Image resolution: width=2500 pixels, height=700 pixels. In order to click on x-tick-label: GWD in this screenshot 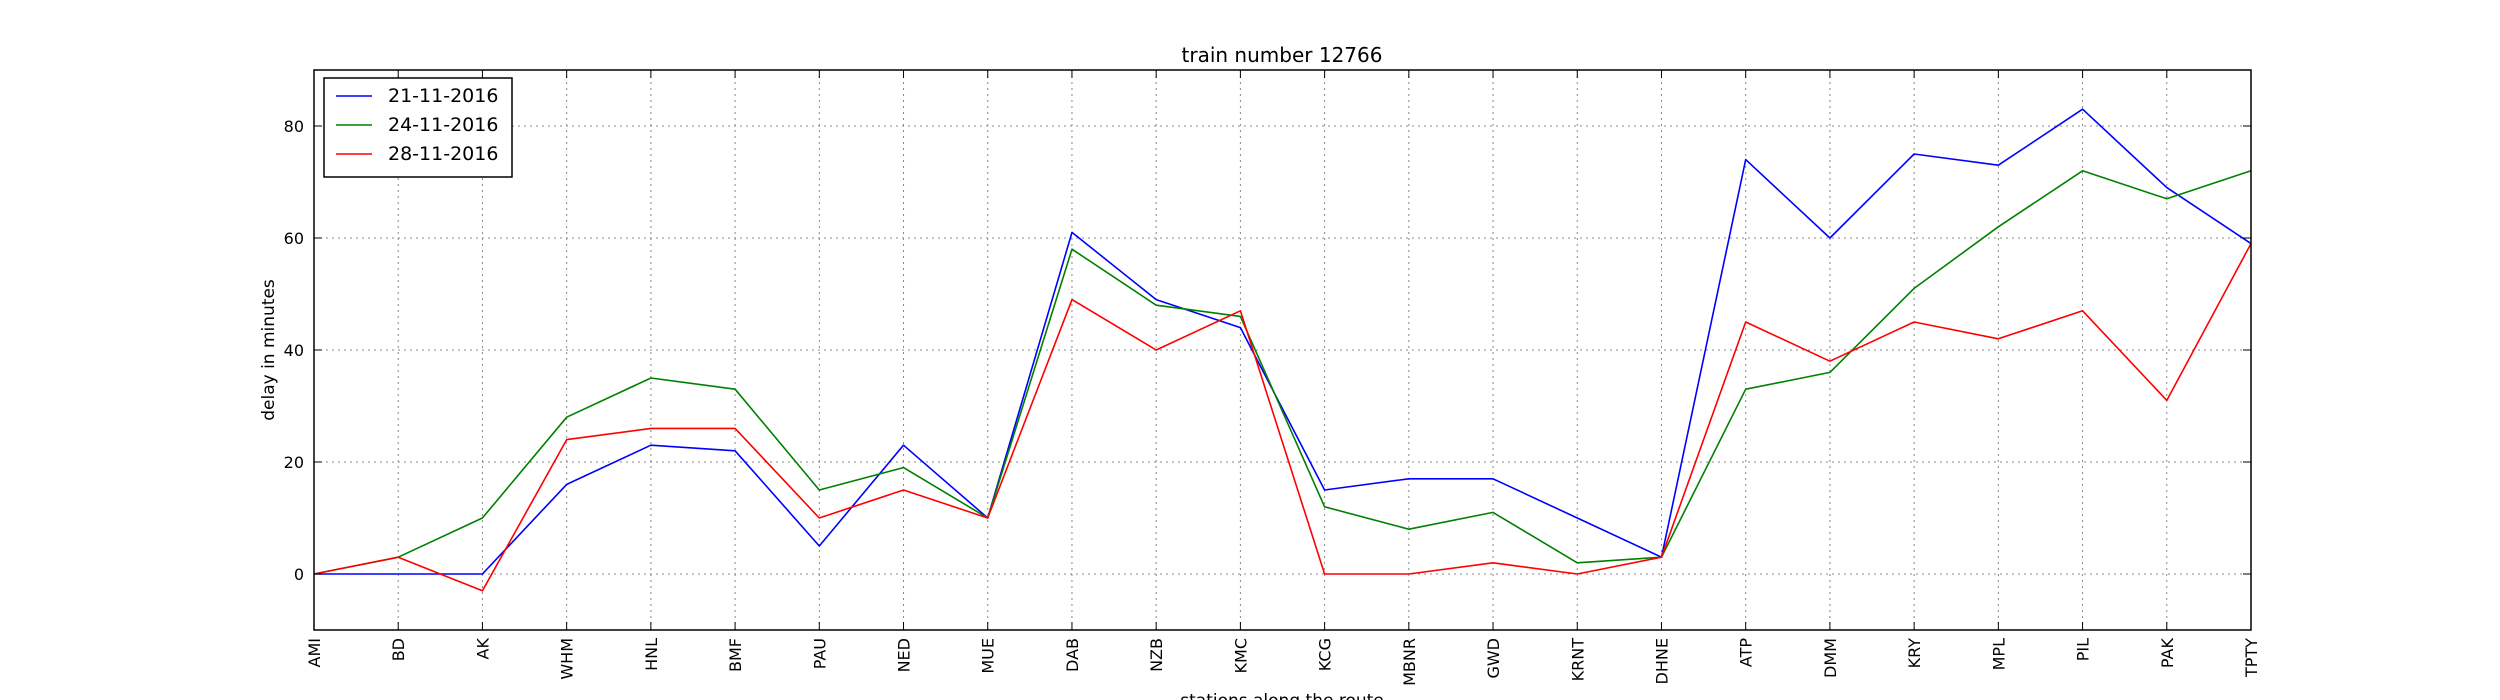, I will do `click(1493, 658)`.